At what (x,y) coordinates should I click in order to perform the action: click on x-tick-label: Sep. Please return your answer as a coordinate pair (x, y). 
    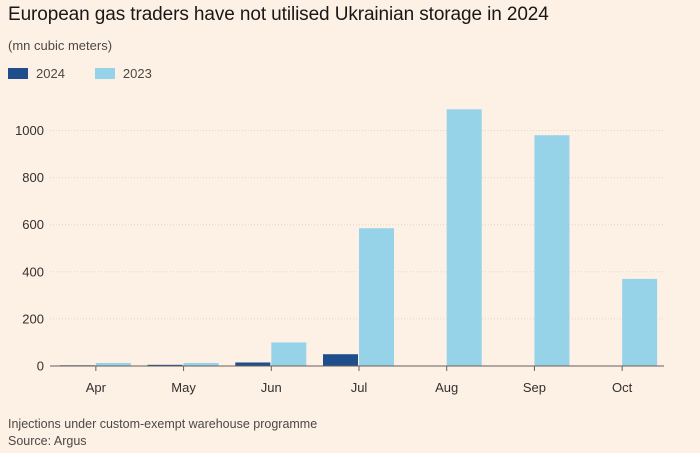
    Looking at the image, I should click on (534, 387).